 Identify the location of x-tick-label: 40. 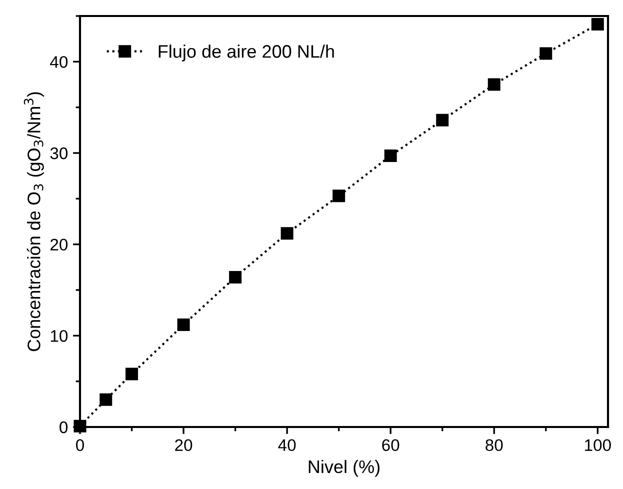
(287, 445).